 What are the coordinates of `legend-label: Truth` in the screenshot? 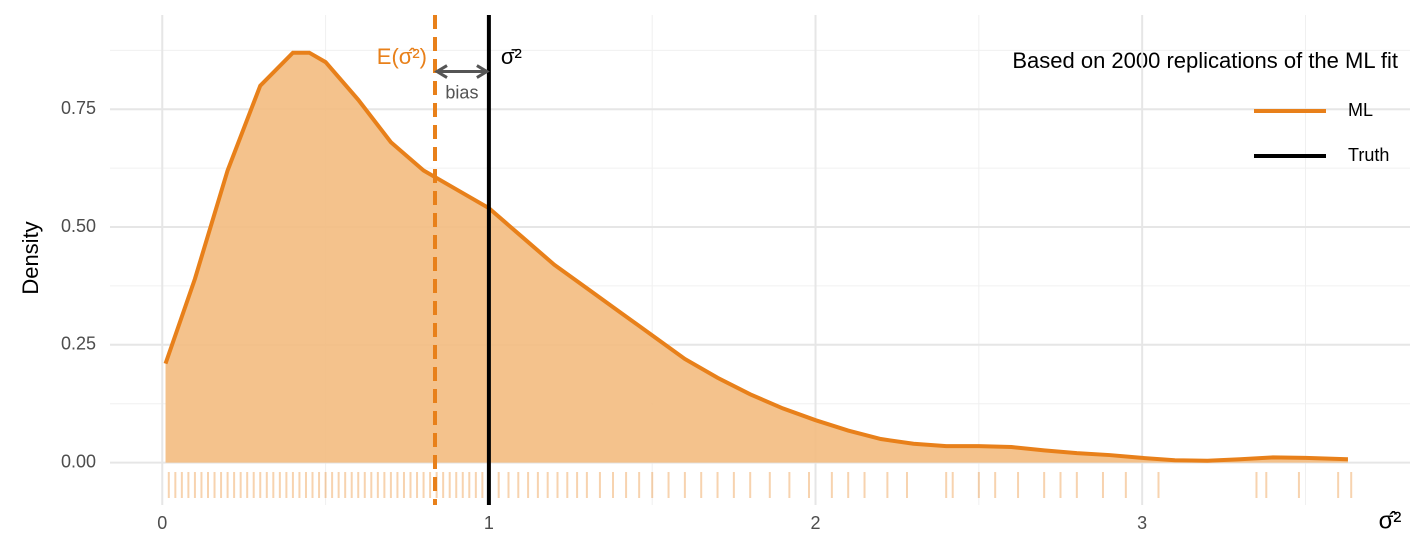 It's located at (1368, 155).